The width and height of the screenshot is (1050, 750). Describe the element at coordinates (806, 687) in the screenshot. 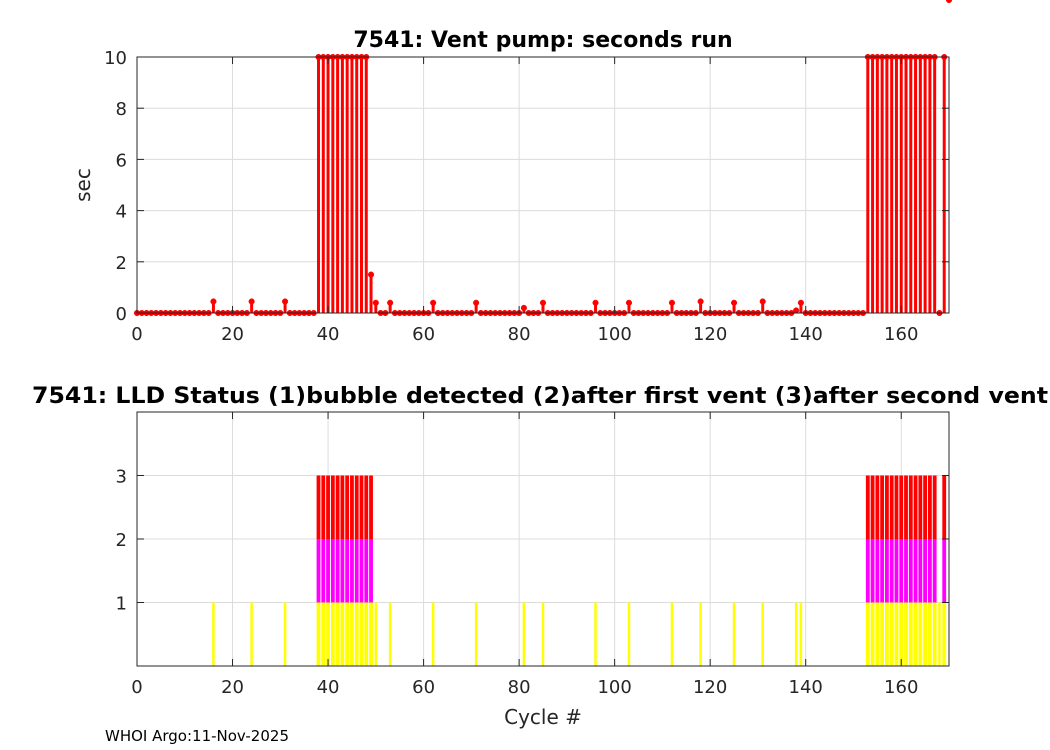

I see `bottom-x-tick-label: 140` at that location.